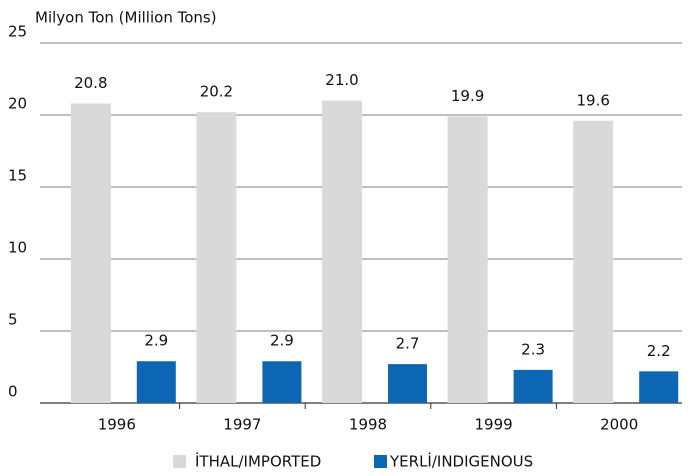 The image size is (696, 476). Describe the element at coordinates (467, 96) in the screenshot. I see `value-label: 19.9` at that location.